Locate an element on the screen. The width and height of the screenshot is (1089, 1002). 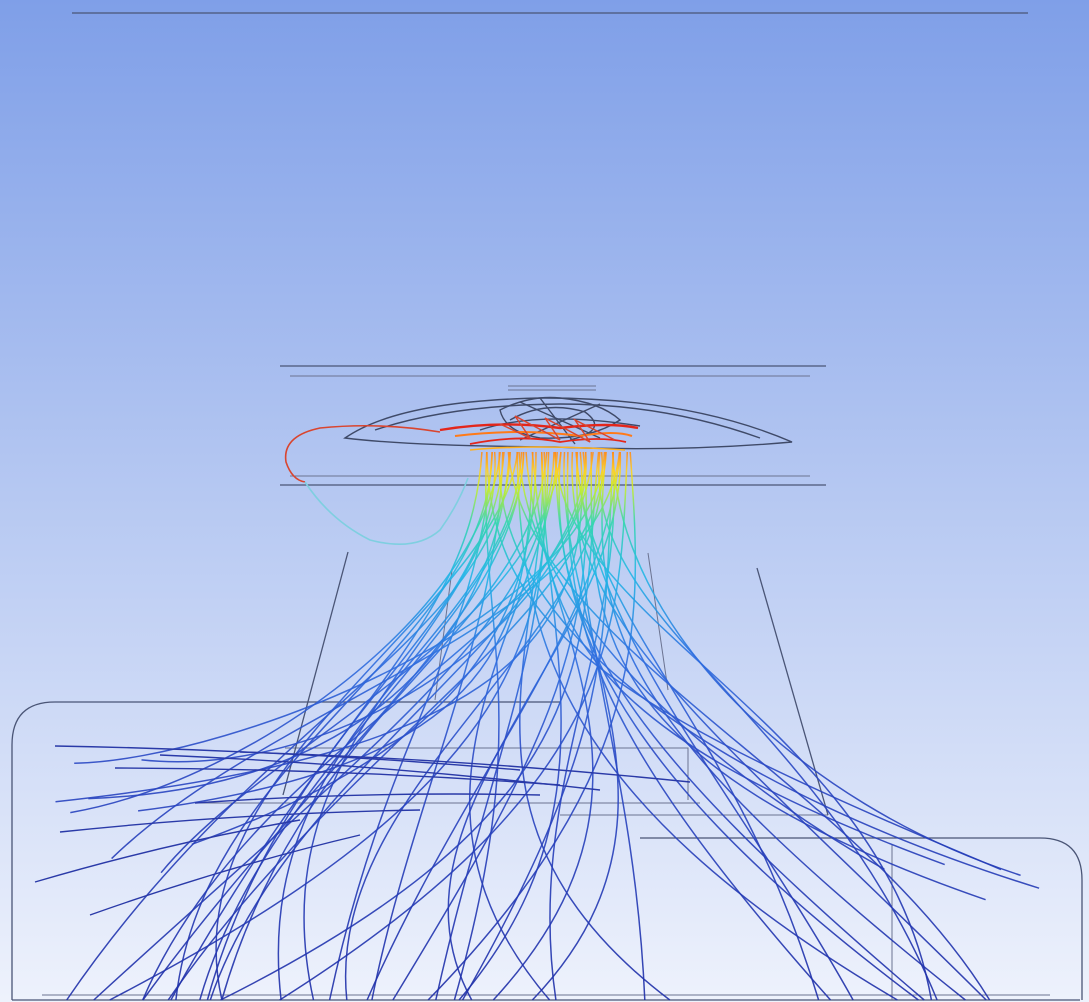
rotor-hotspot is located at coordinates (539, 433).